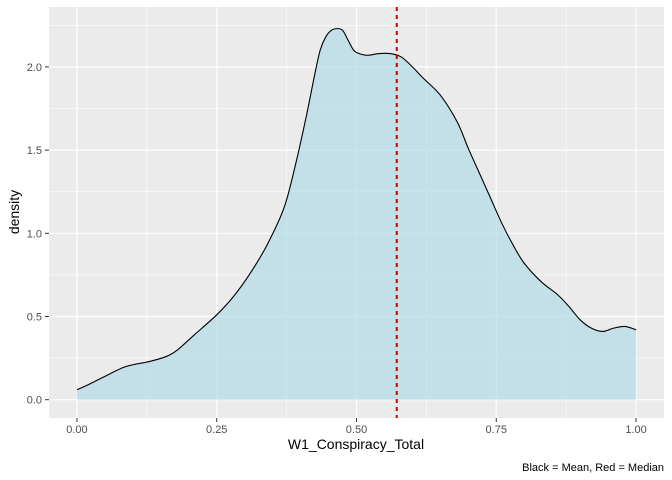 The image size is (672, 480). What do you see at coordinates (356, 444) in the screenshot?
I see `x-axis-title: W1_Conspiracy_Total` at bounding box center [356, 444].